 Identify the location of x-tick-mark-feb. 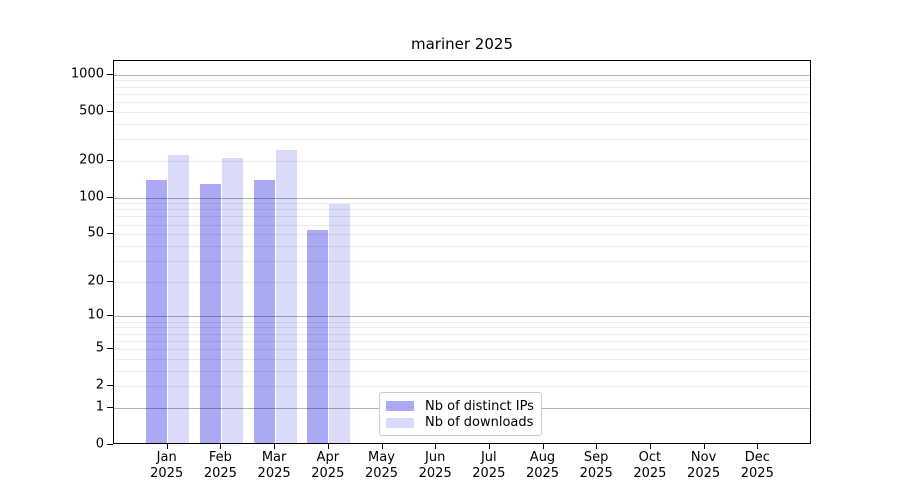
(221, 446).